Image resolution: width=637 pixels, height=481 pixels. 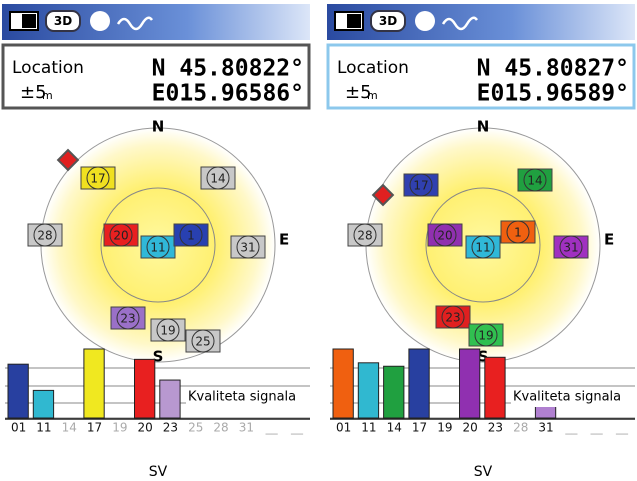 I want to click on satellite: 11, so click(x=483, y=247).